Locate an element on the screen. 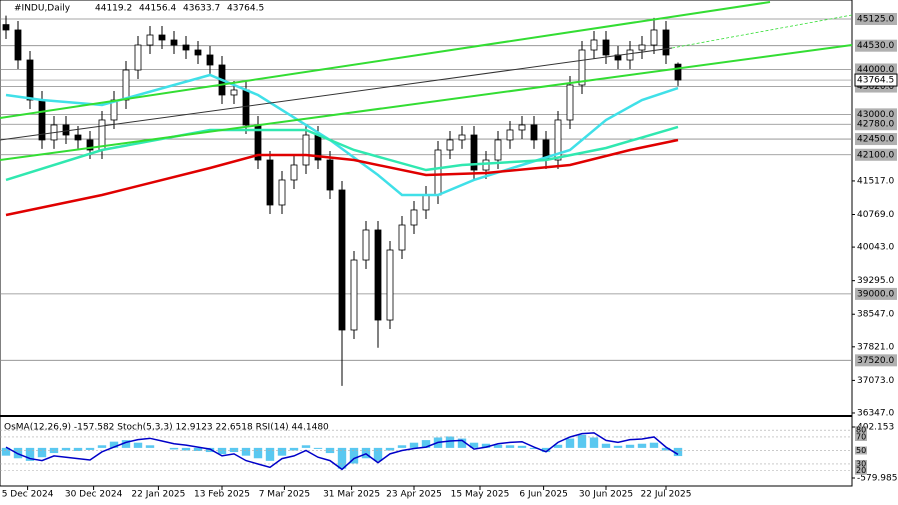  osma-tick-label: -579.985 is located at coordinates (877, 479).